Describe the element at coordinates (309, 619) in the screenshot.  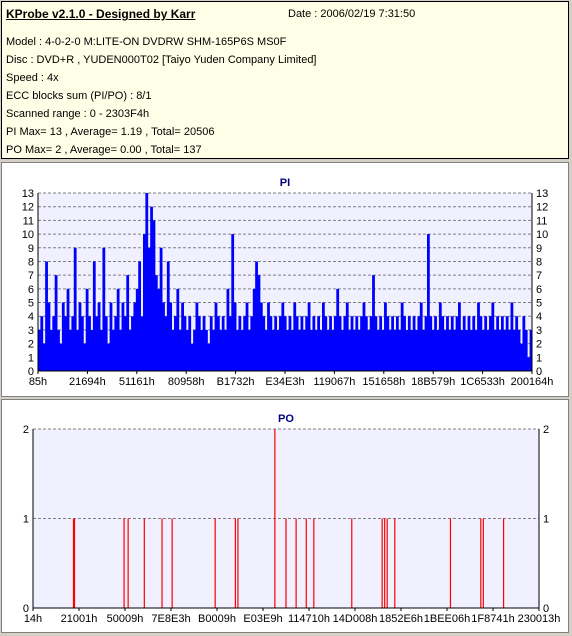
I see `x-tick-label: 114710h` at that location.